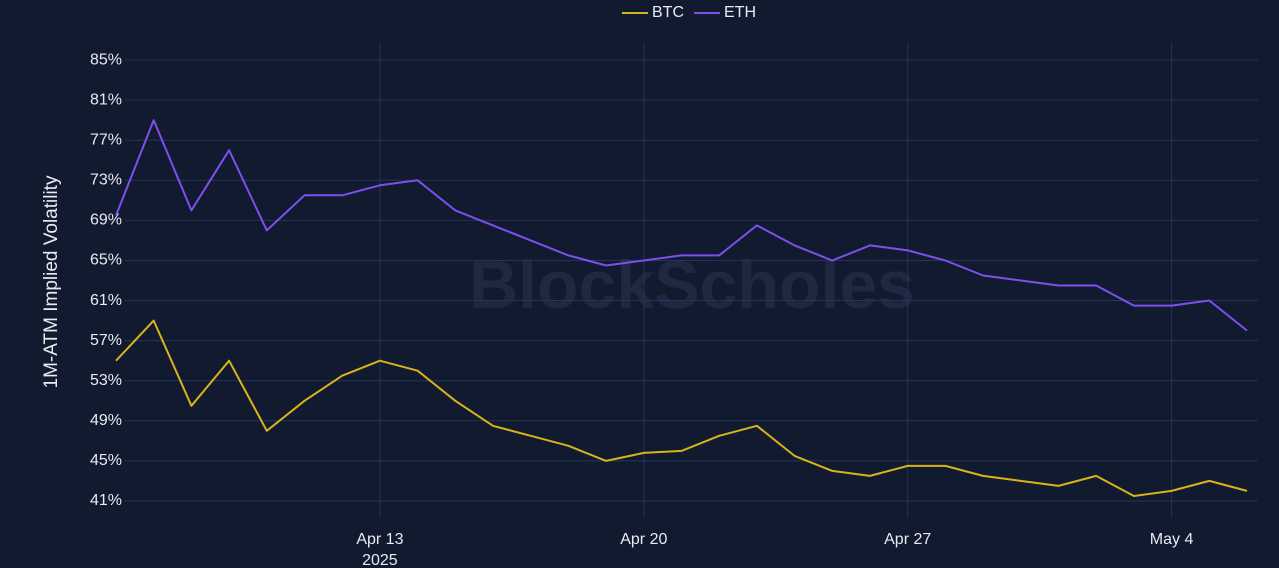 The height and width of the screenshot is (568, 1279). Describe the element at coordinates (1172, 539) in the screenshot. I see `x-tick-label: May 4` at that location.